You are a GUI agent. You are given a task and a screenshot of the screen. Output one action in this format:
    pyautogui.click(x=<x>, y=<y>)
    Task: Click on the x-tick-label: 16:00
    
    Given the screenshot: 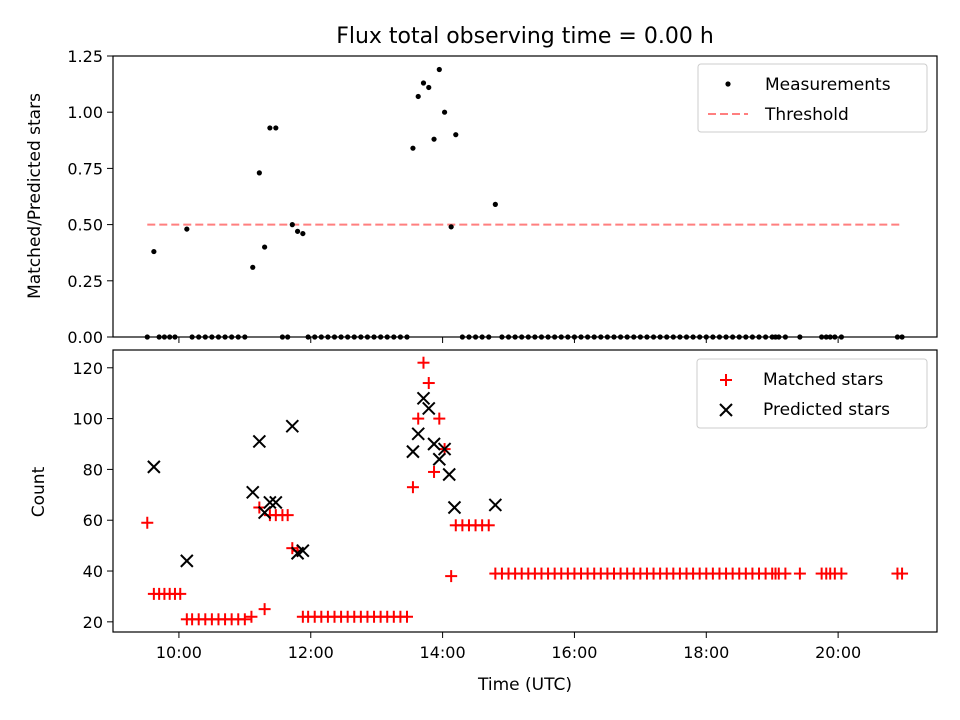 What is the action you would take?
    pyautogui.click(x=574, y=652)
    